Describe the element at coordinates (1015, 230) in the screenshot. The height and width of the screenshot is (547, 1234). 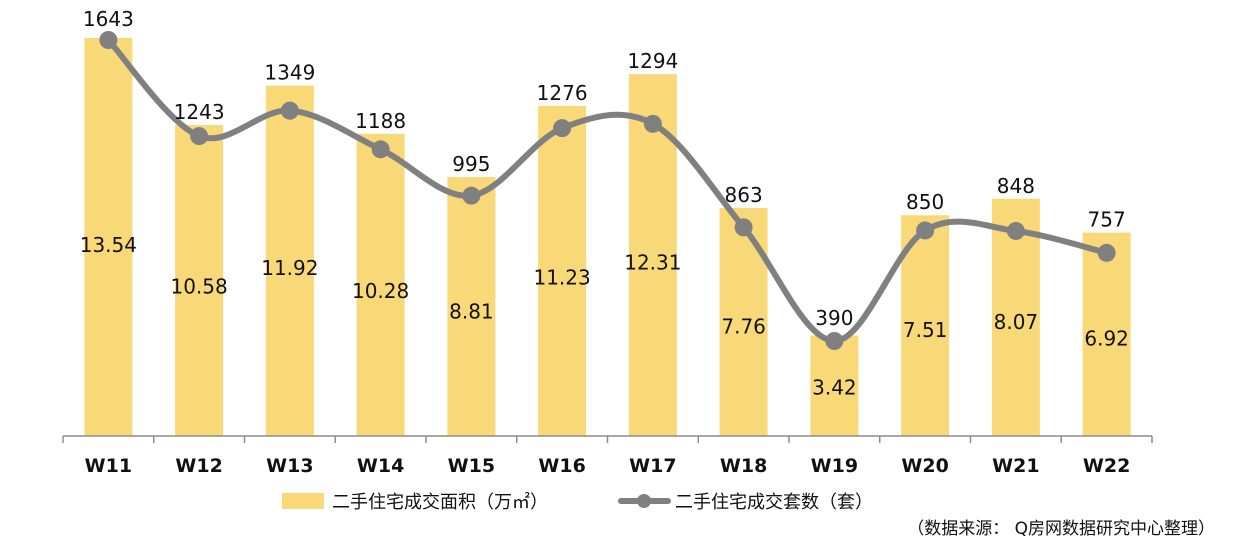
I see `line-point-W21` at that location.